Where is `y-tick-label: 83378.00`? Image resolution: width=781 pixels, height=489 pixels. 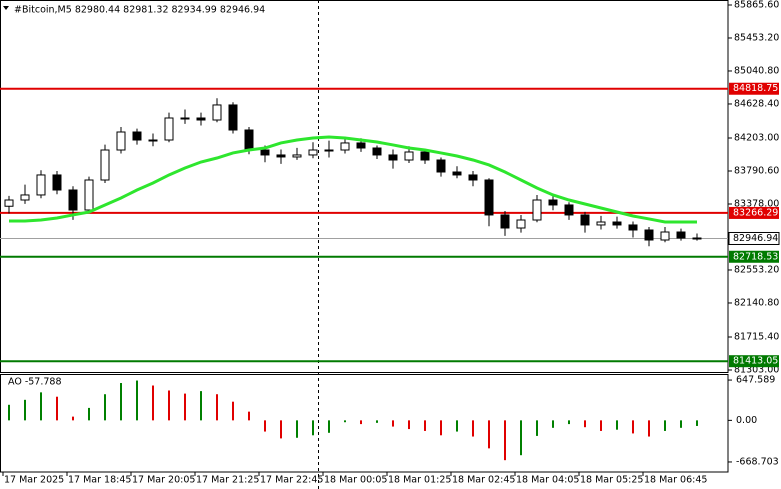 y-tick-label: 83378.00 is located at coordinates (756, 204).